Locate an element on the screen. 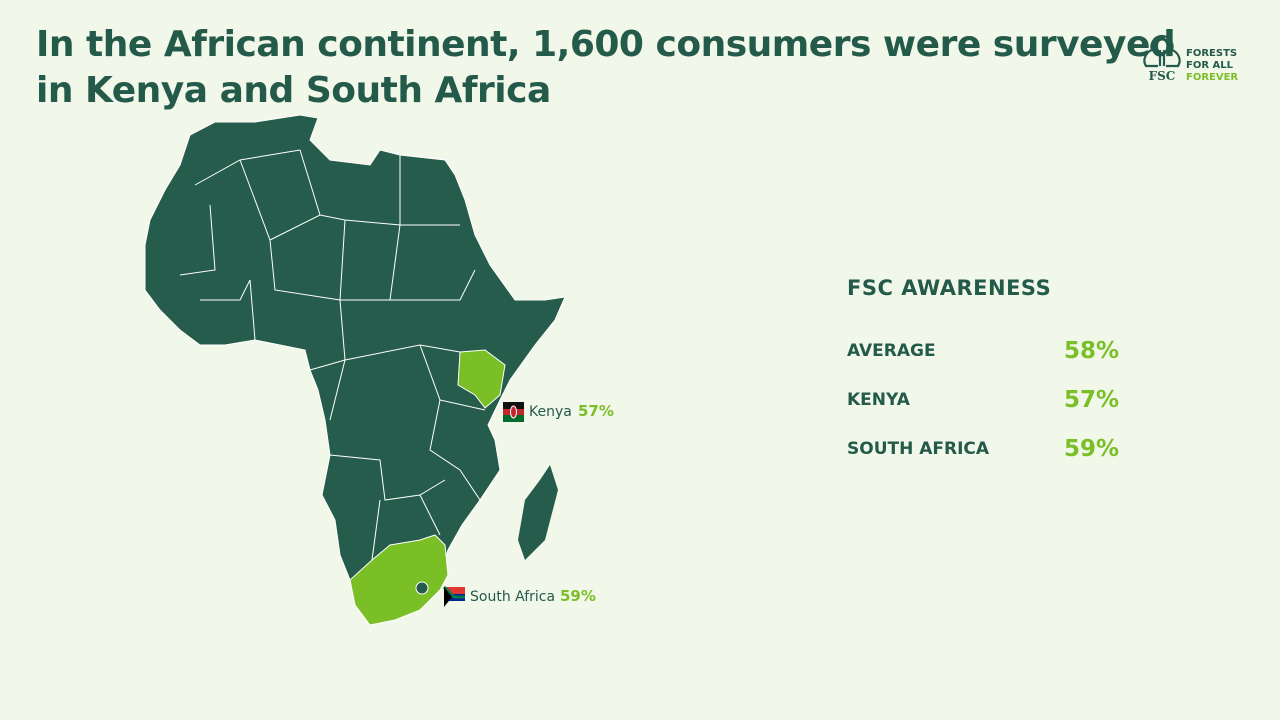 Image resolution: width=1280 pixels, height=720 pixels. awareness-row: SOUTH AFRICA 59% is located at coordinates (983, 448).